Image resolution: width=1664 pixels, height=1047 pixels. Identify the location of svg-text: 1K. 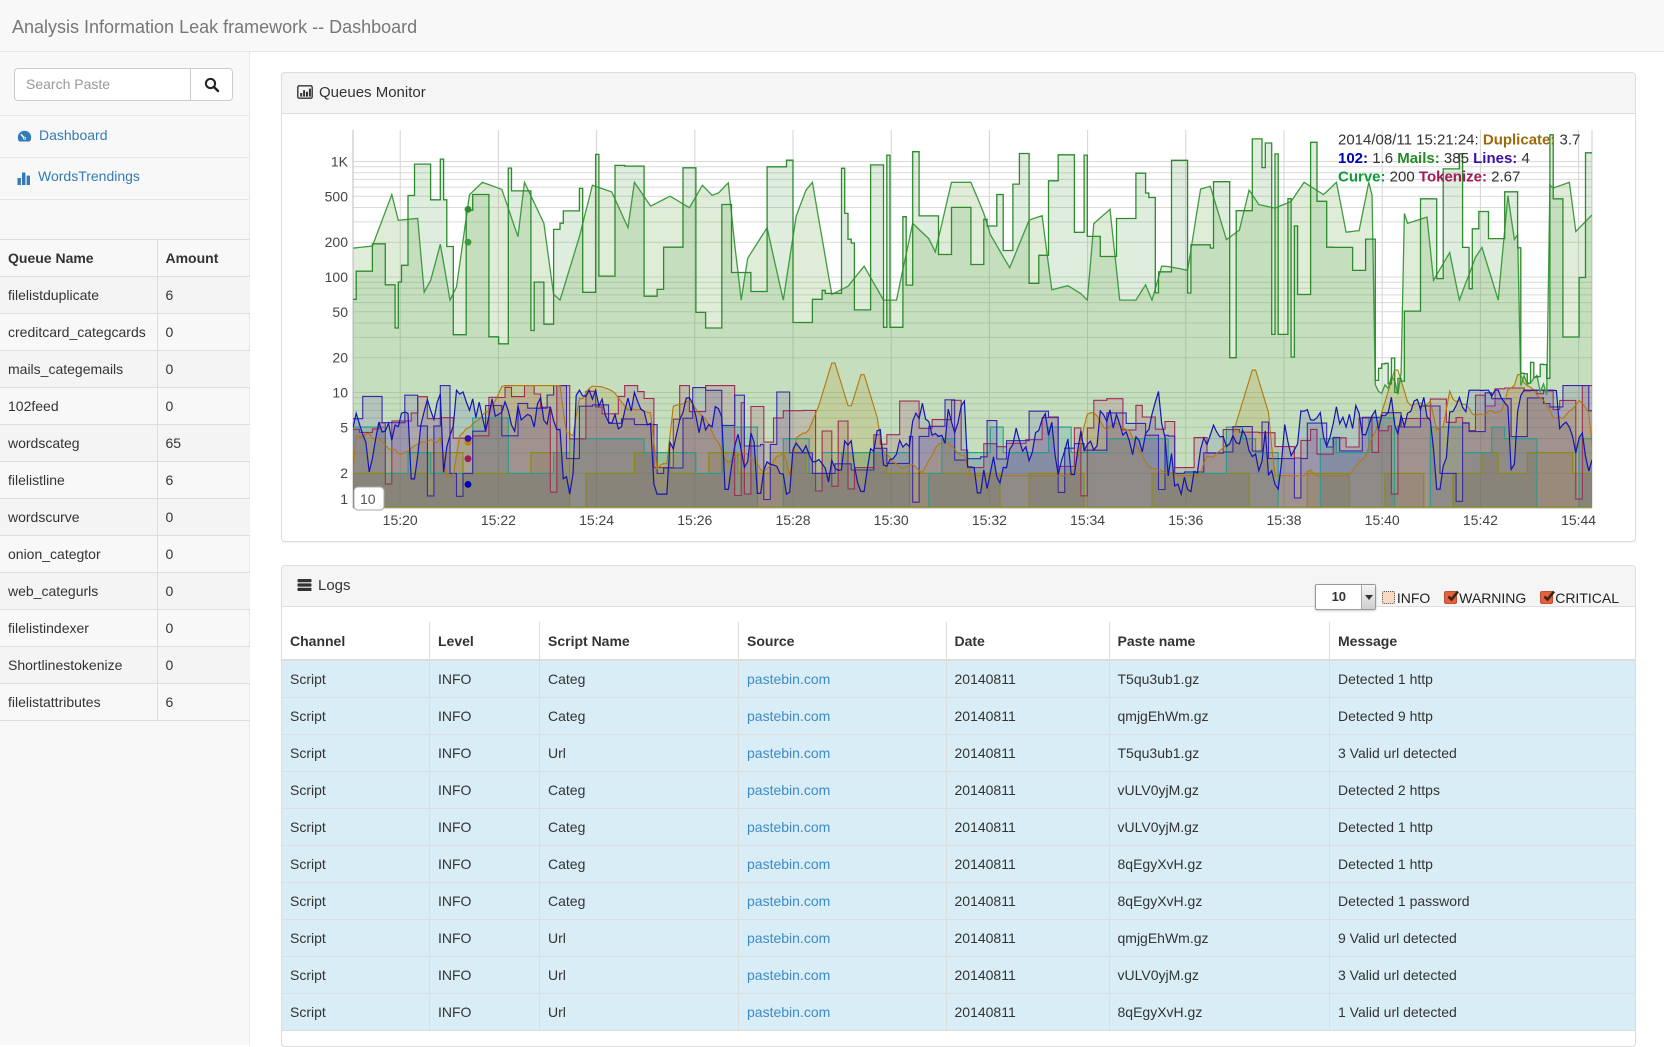
(340, 162).